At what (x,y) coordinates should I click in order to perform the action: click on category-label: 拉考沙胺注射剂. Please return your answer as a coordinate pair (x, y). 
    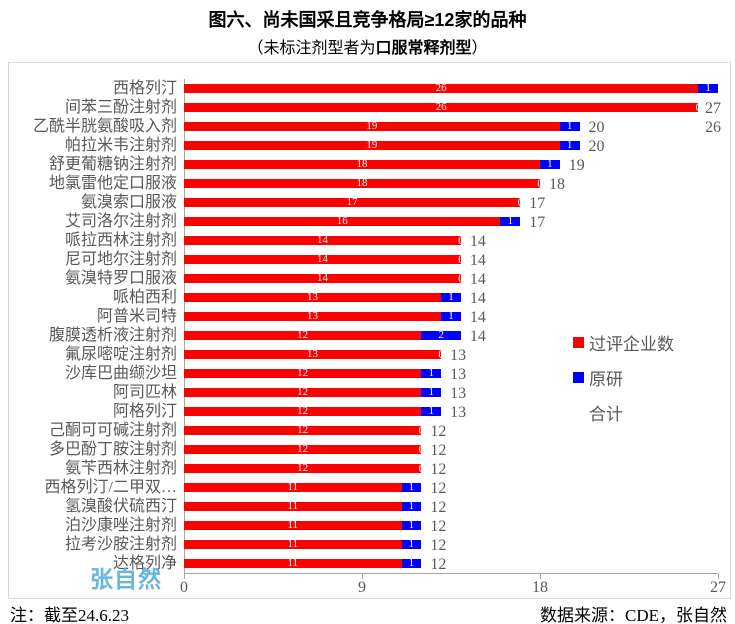
    Looking at the image, I should click on (120, 544).